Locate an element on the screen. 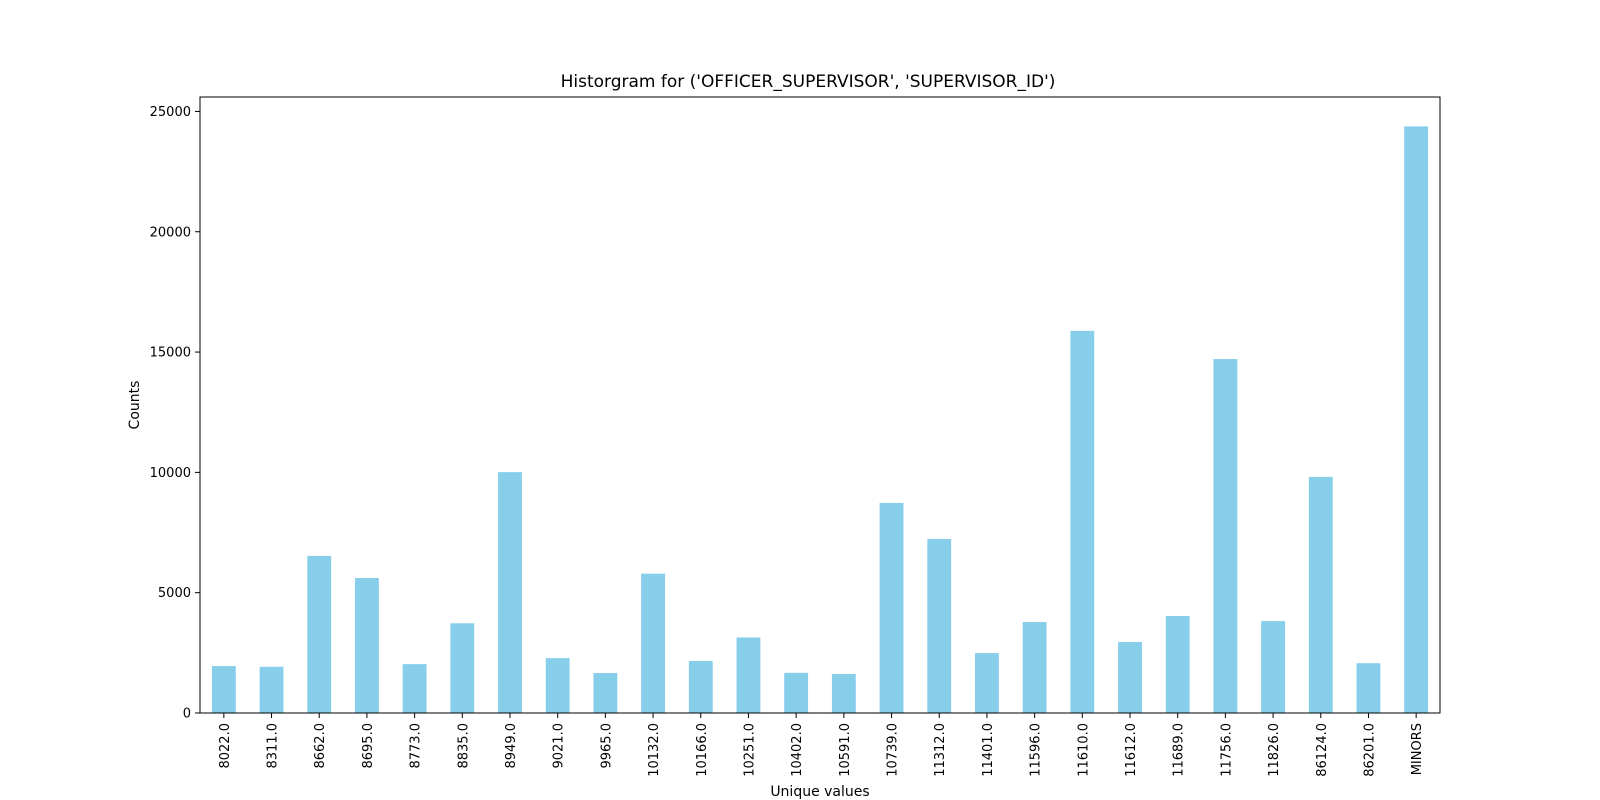 This screenshot has width=1600, height=800. bar-10251.0 is located at coordinates (748, 675).